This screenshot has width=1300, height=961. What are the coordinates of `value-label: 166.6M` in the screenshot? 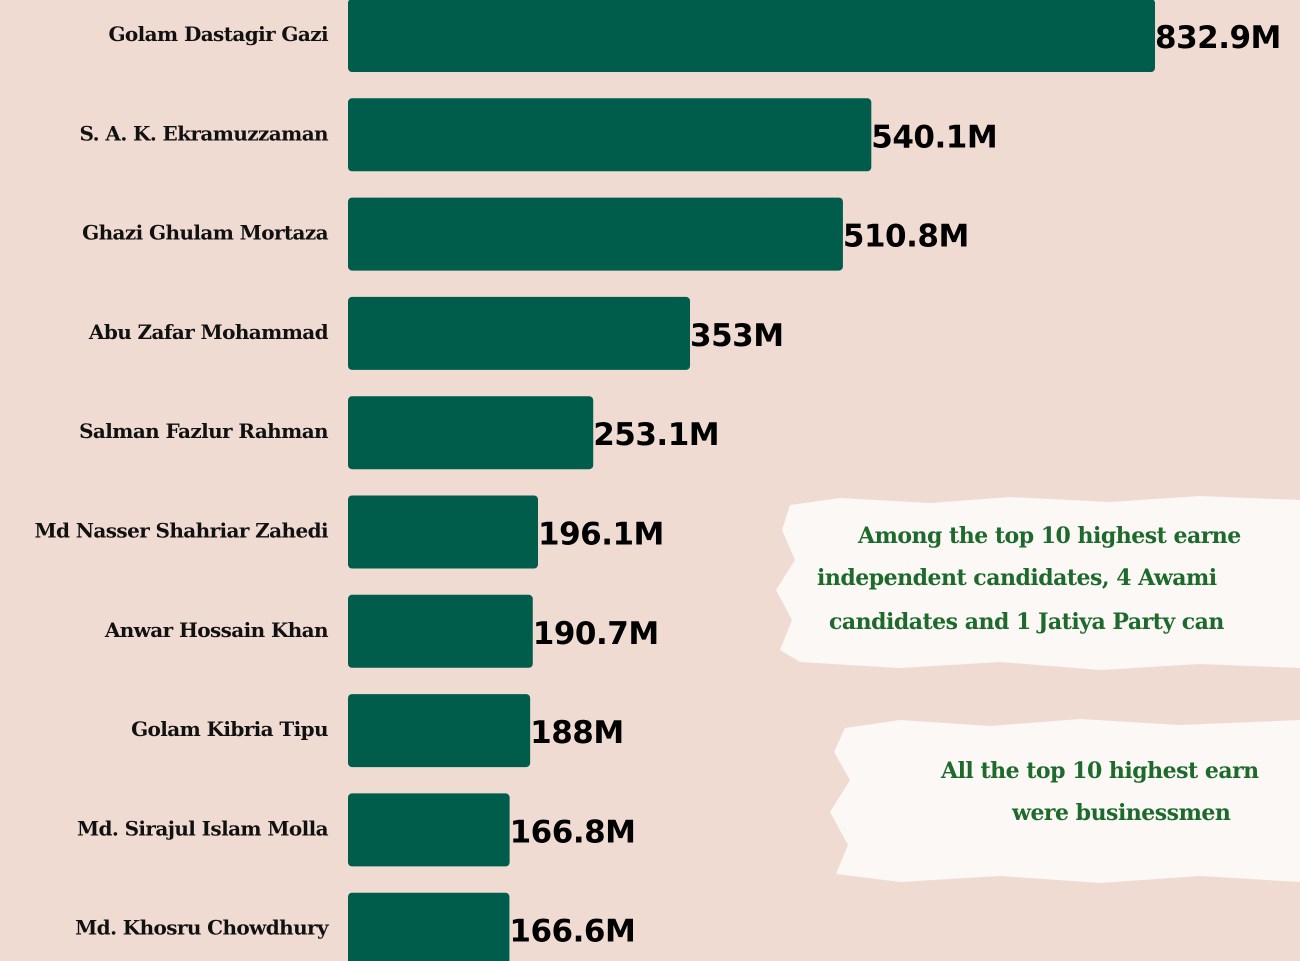 It's located at (572, 932).